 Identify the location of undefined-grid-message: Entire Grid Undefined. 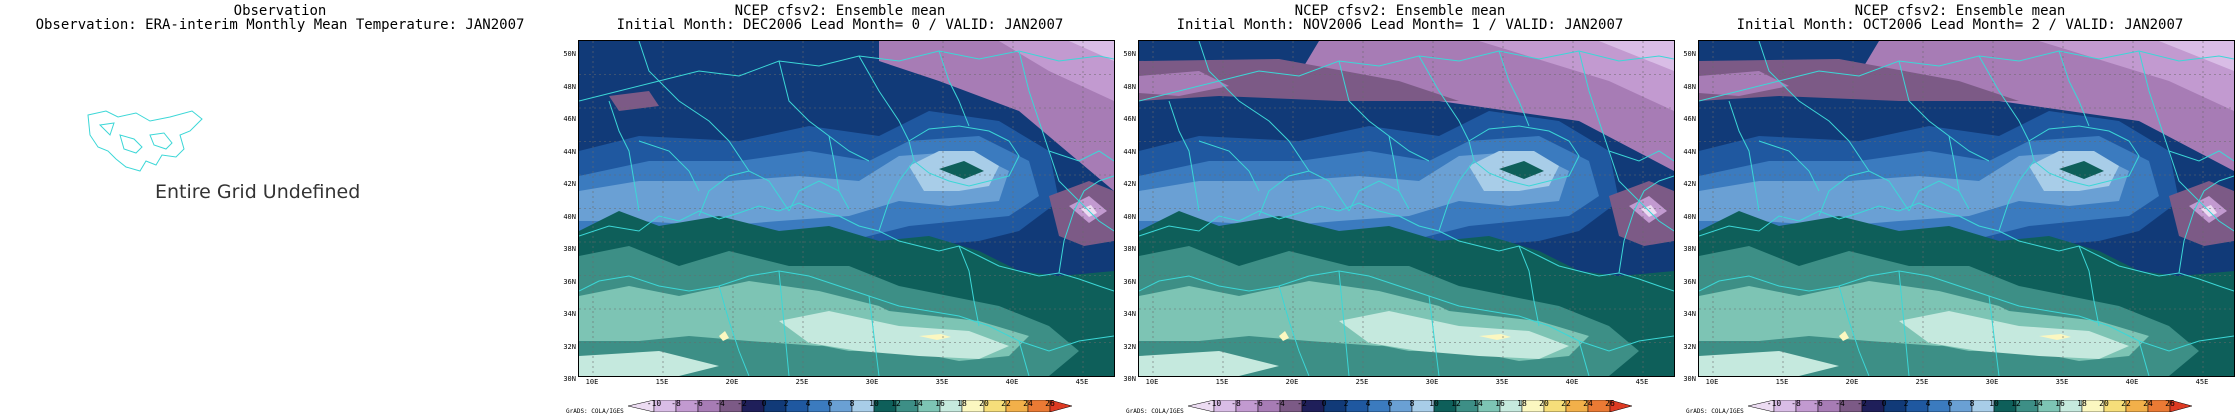
(258, 192).